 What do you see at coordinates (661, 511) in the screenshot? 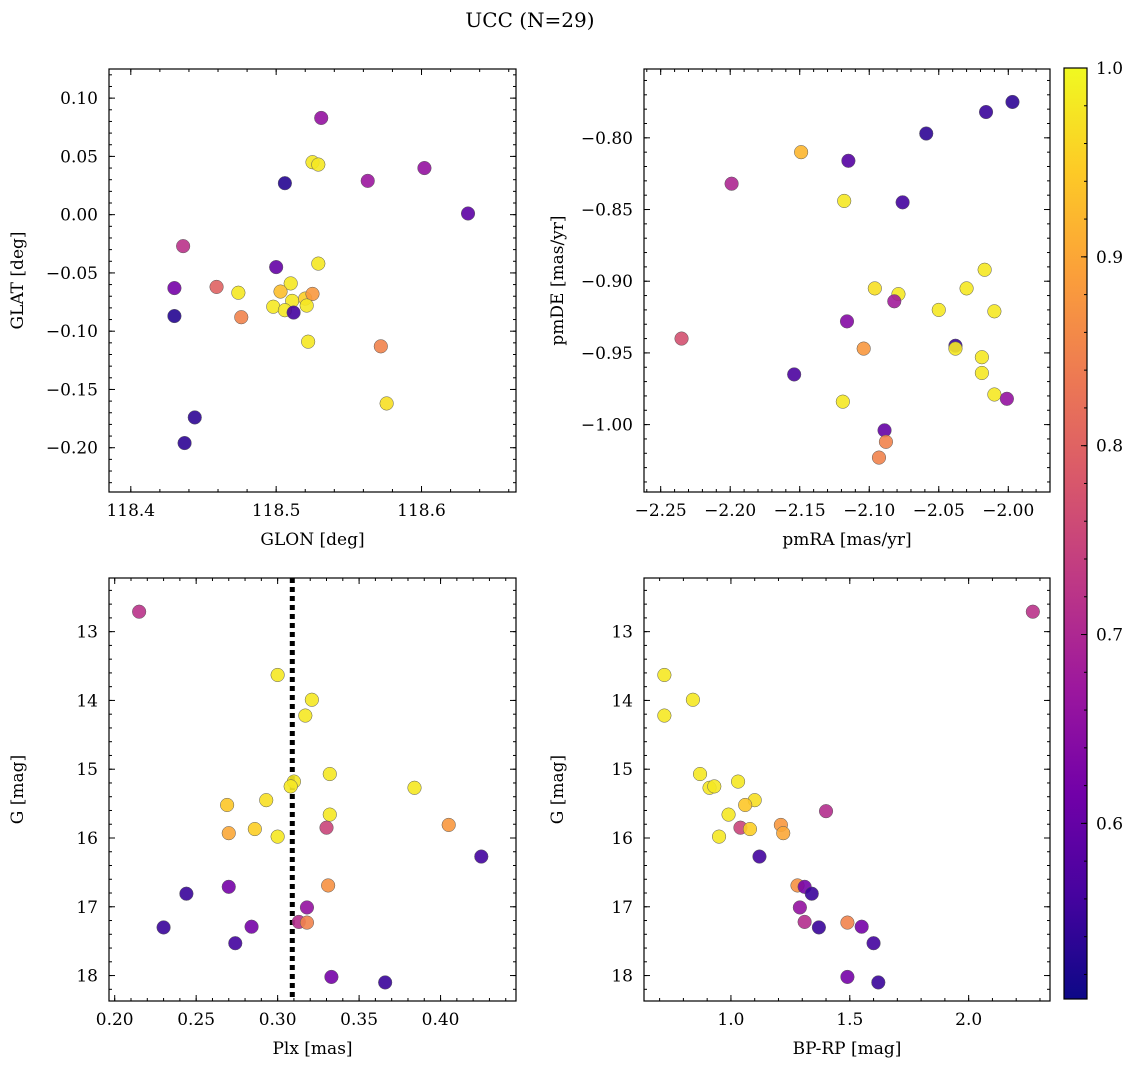
I see `x-tick-label: −2.25` at bounding box center [661, 511].